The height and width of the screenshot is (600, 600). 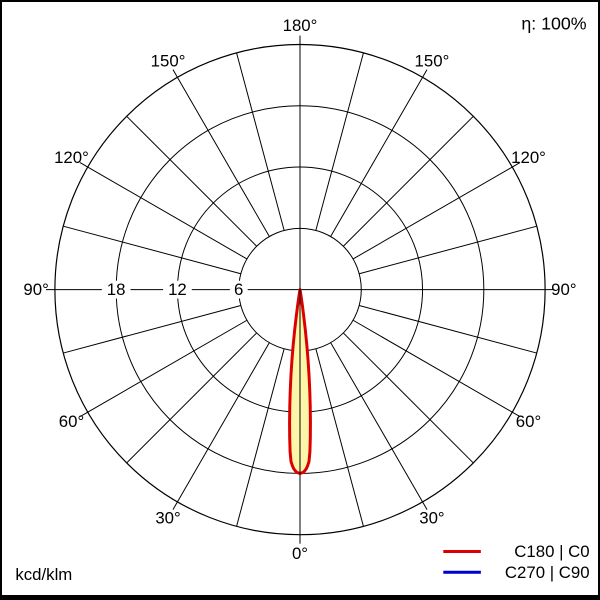 I want to click on legend-label-c90: C270 | C90, so click(x=547, y=572).